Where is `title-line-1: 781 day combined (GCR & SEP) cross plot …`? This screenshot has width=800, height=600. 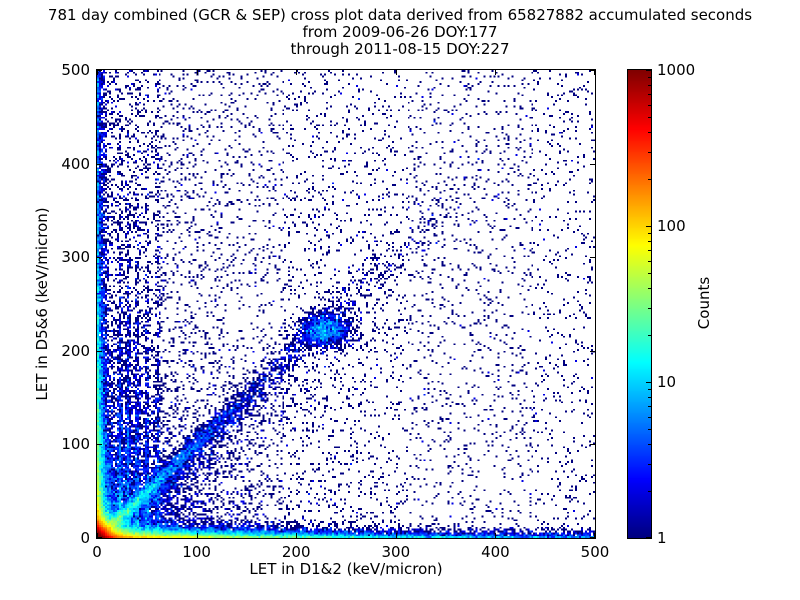
title-line-1: 781 day combined (GCR & SEP) cross plot … is located at coordinates (400, 15).